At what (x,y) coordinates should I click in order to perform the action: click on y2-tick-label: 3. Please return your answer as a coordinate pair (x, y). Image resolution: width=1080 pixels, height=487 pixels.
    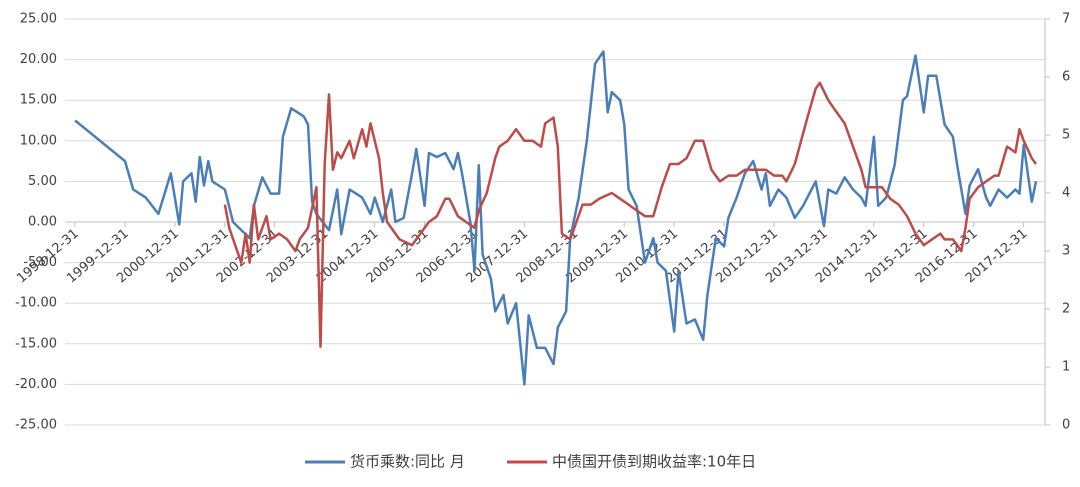
    Looking at the image, I should click on (1066, 251).